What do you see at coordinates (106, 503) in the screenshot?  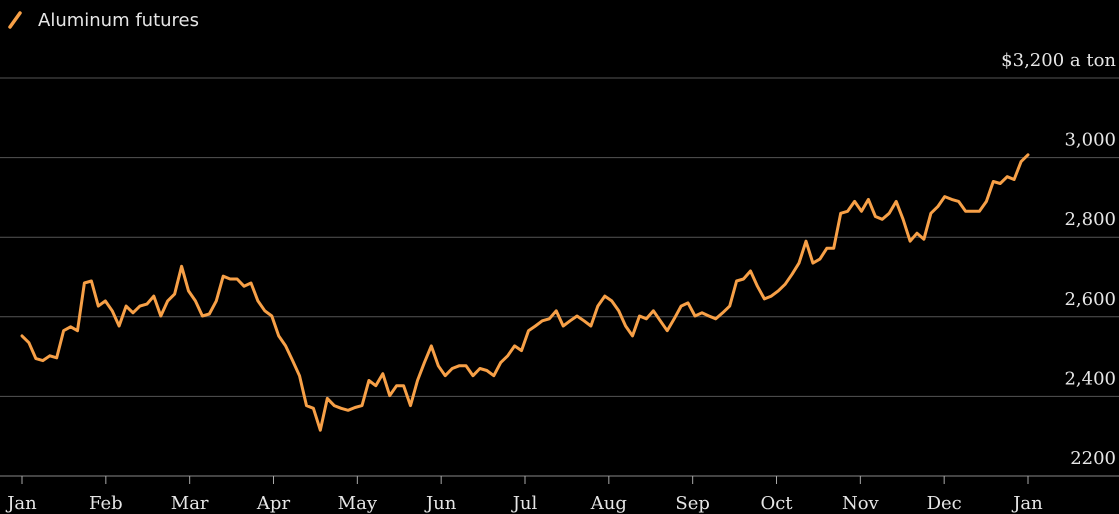 I see `x-tick-label: Feb` at bounding box center [106, 503].